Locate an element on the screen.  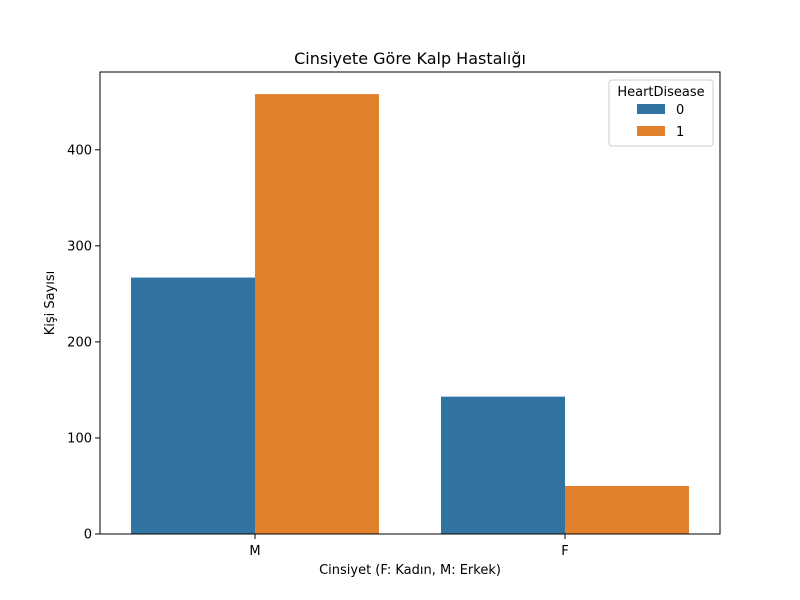
x-tick-label: F is located at coordinates (564, 551).